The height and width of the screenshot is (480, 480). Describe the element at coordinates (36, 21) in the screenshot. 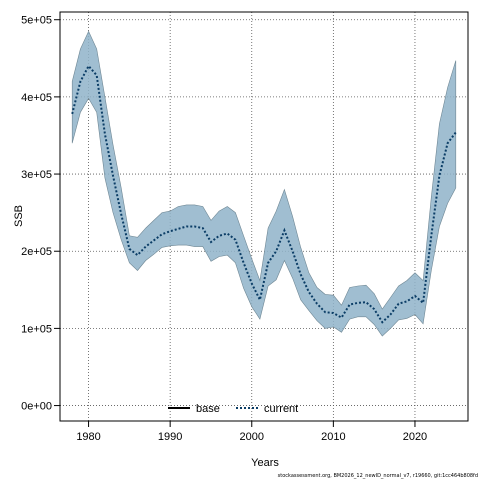

I see `y-tick-label: 5e+05` at that location.